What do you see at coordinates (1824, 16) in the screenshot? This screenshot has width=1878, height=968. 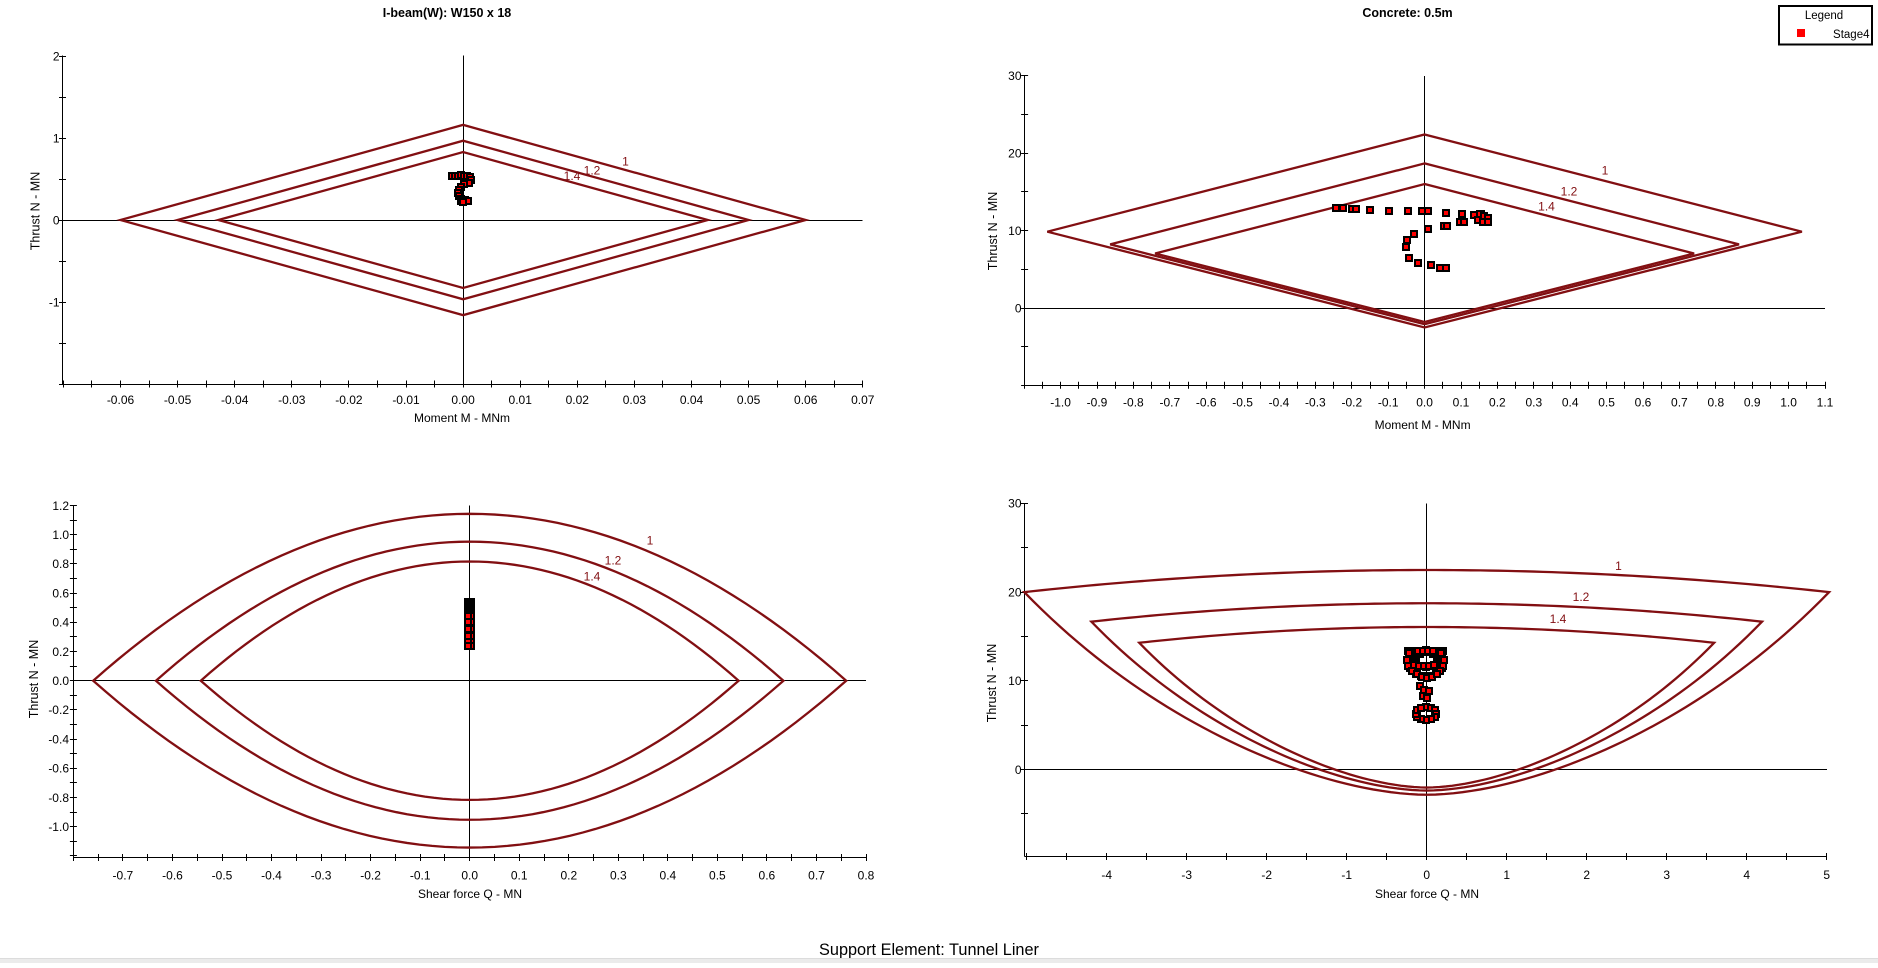 I see `svg-text: Legend` at bounding box center [1824, 16].